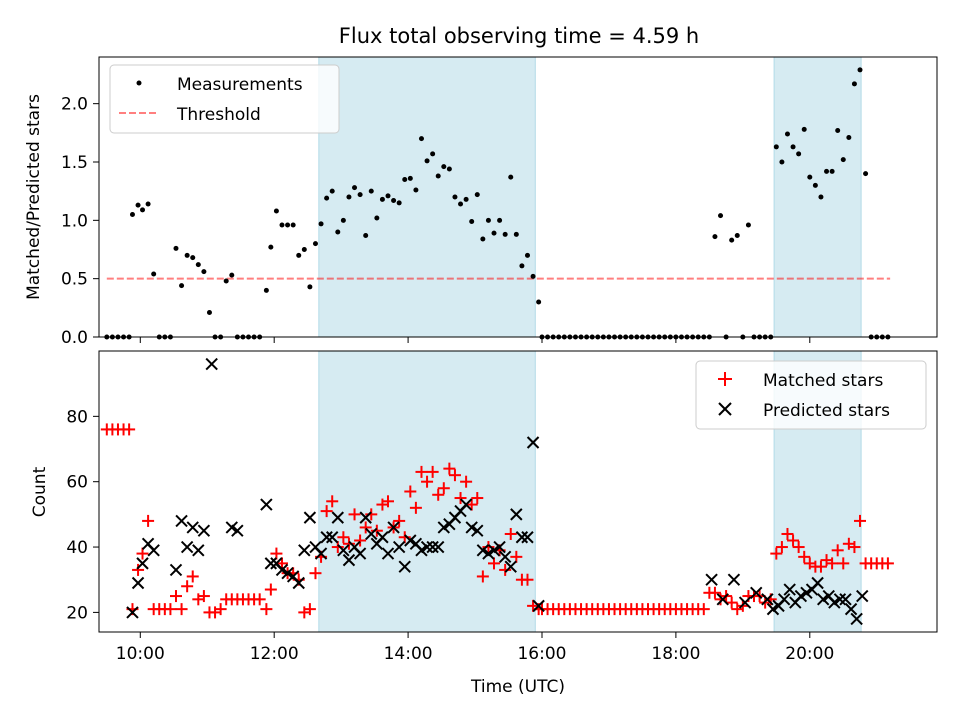 The width and height of the screenshot is (960, 720). What do you see at coordinates (140, 654) in the screenshot?
I see `x-tick-label: 10:00` at bounding box center [140, 654].